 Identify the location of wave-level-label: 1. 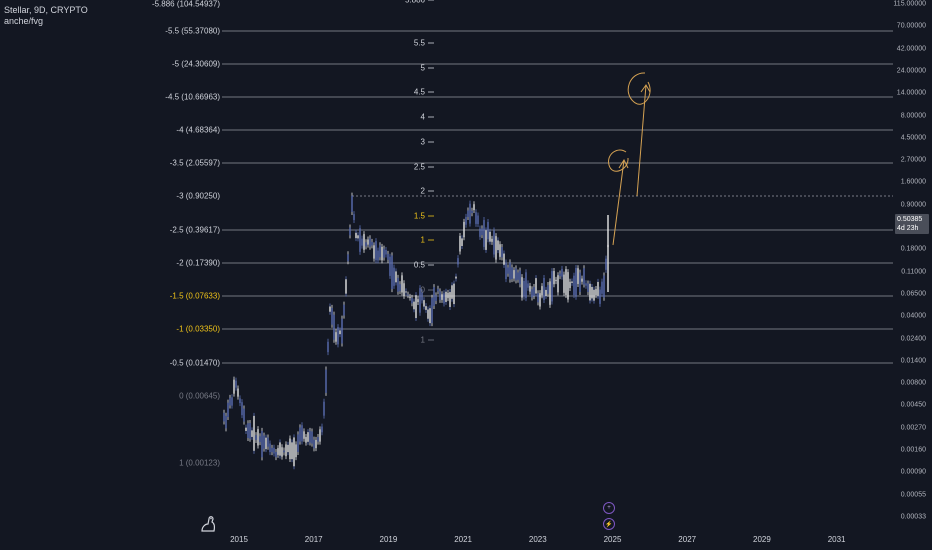
(422, 240).